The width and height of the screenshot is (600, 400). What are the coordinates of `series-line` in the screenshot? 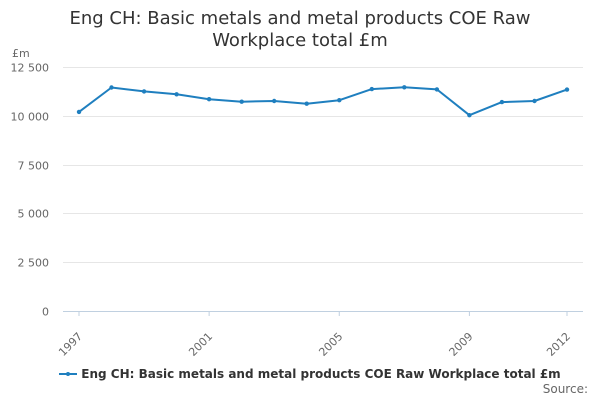 It's located at (323, 101).